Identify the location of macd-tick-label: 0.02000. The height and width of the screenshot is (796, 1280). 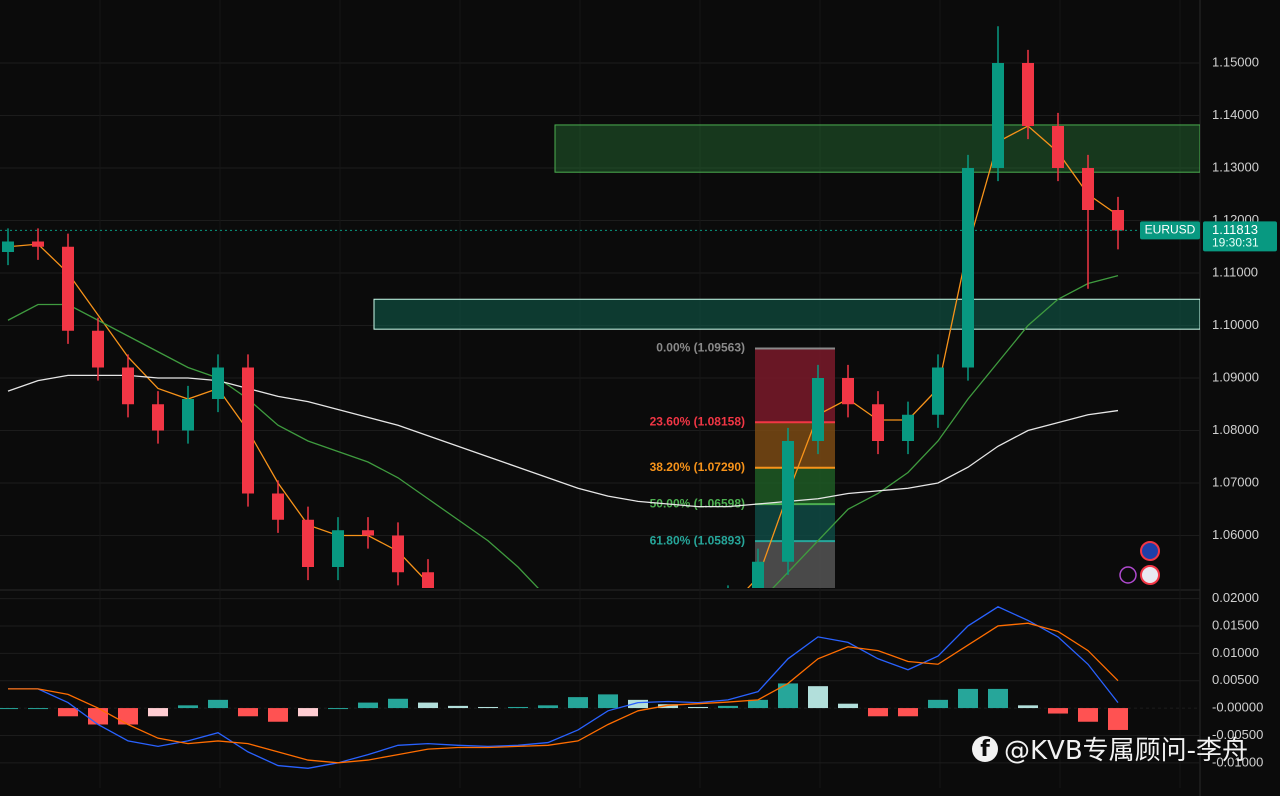
(1235, 597).